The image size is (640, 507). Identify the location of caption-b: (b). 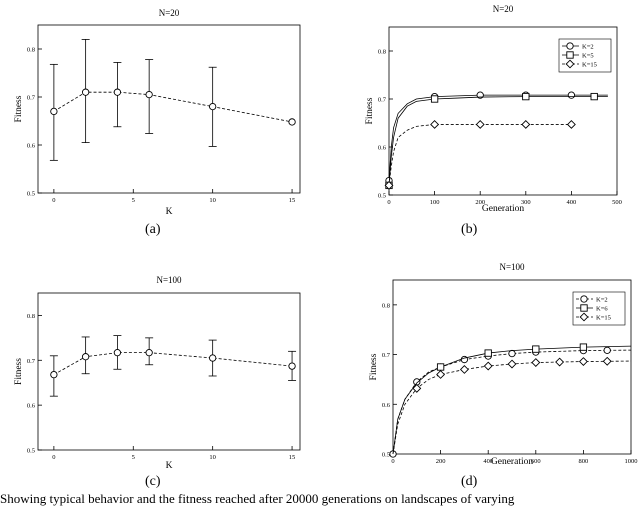
(469, 229).